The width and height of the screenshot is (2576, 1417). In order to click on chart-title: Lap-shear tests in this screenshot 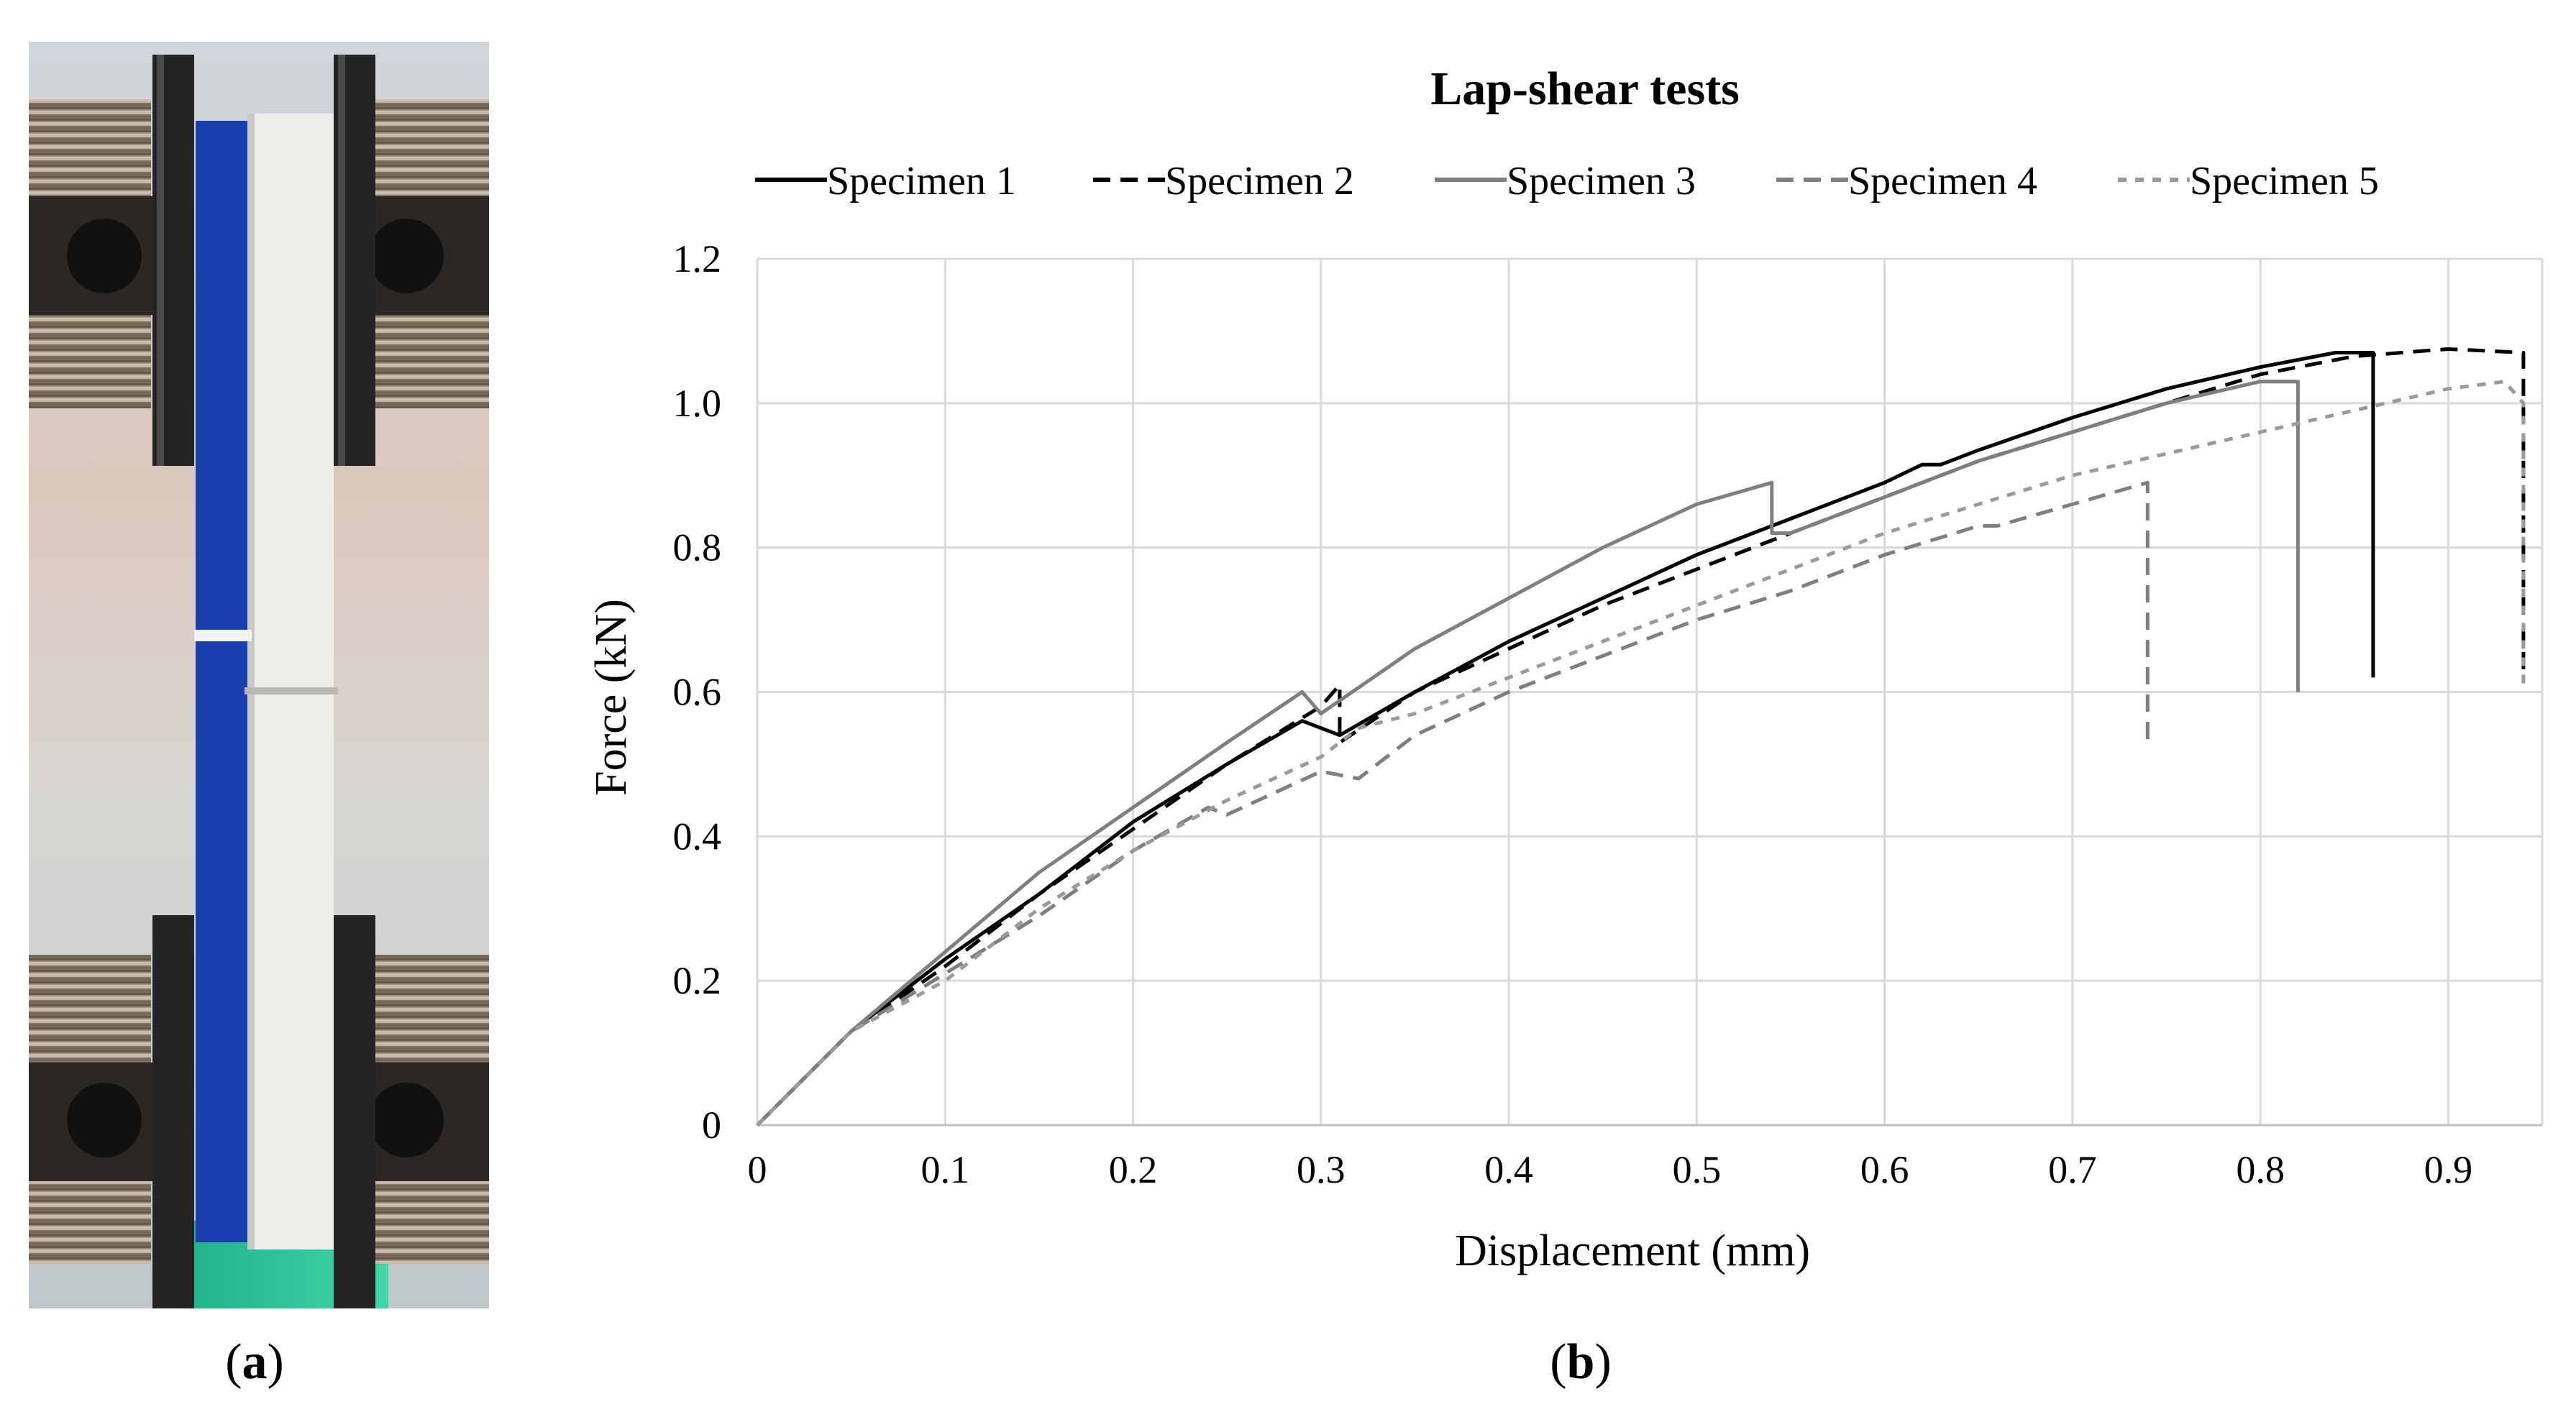, I will do `click(1585, 89)`.